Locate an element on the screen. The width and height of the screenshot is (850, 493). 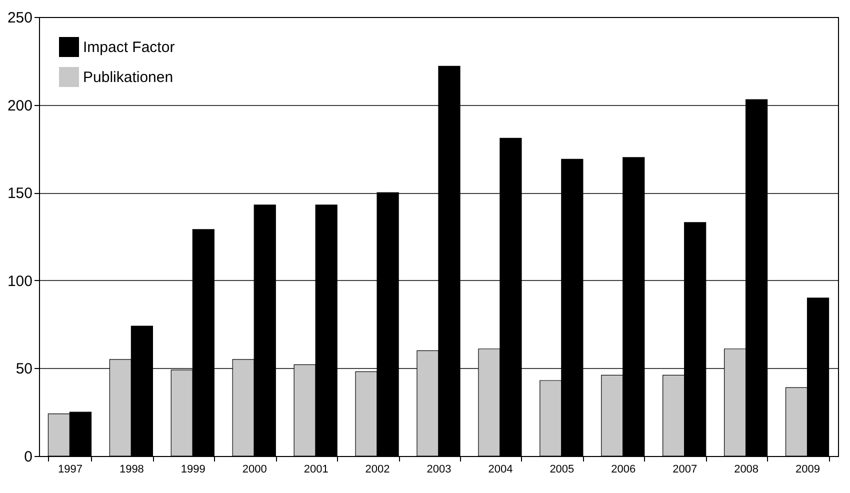
y-tick-label: 100 is located at coordinates (19, 281).